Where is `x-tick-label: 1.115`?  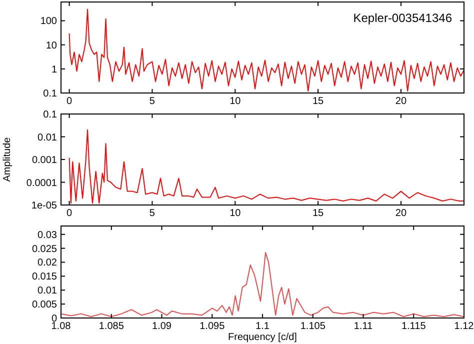 x-tick-label: 1.115 is located at coordinates (413, 326).